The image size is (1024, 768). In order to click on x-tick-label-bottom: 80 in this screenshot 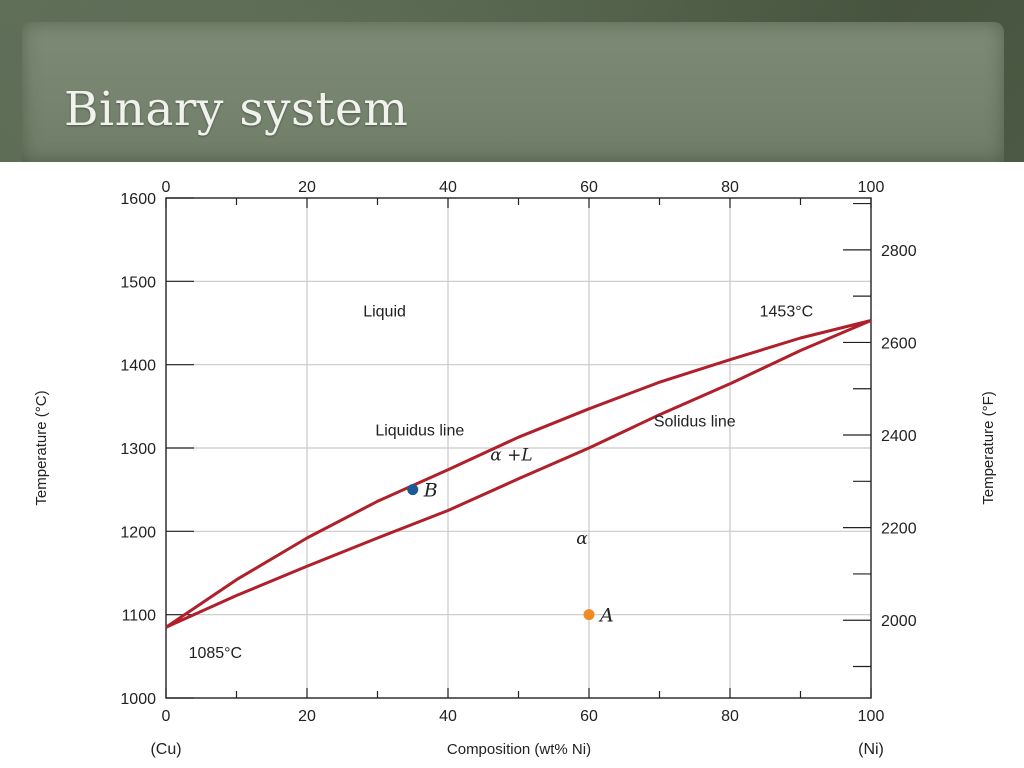, I will do `click(730, 716)`.